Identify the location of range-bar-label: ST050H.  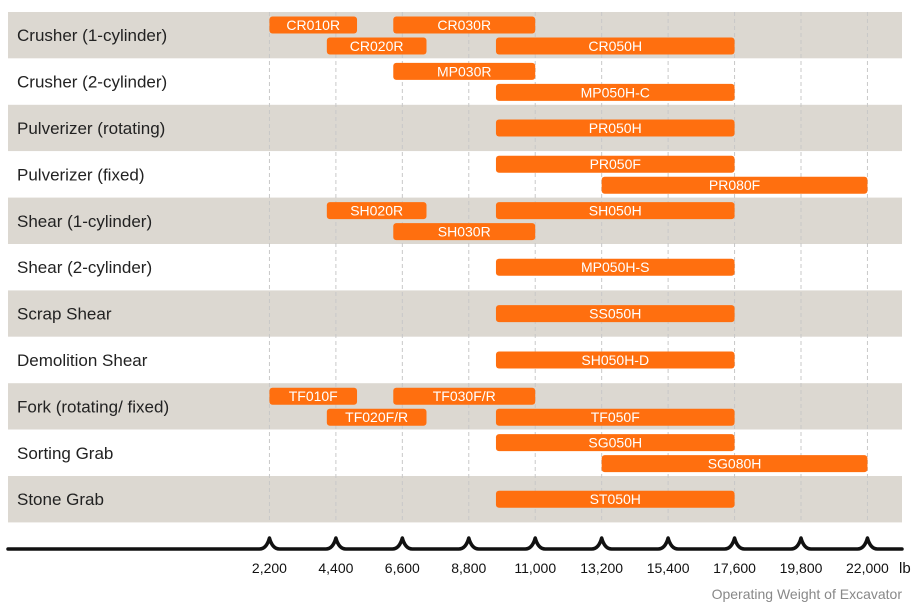
(615, 499).